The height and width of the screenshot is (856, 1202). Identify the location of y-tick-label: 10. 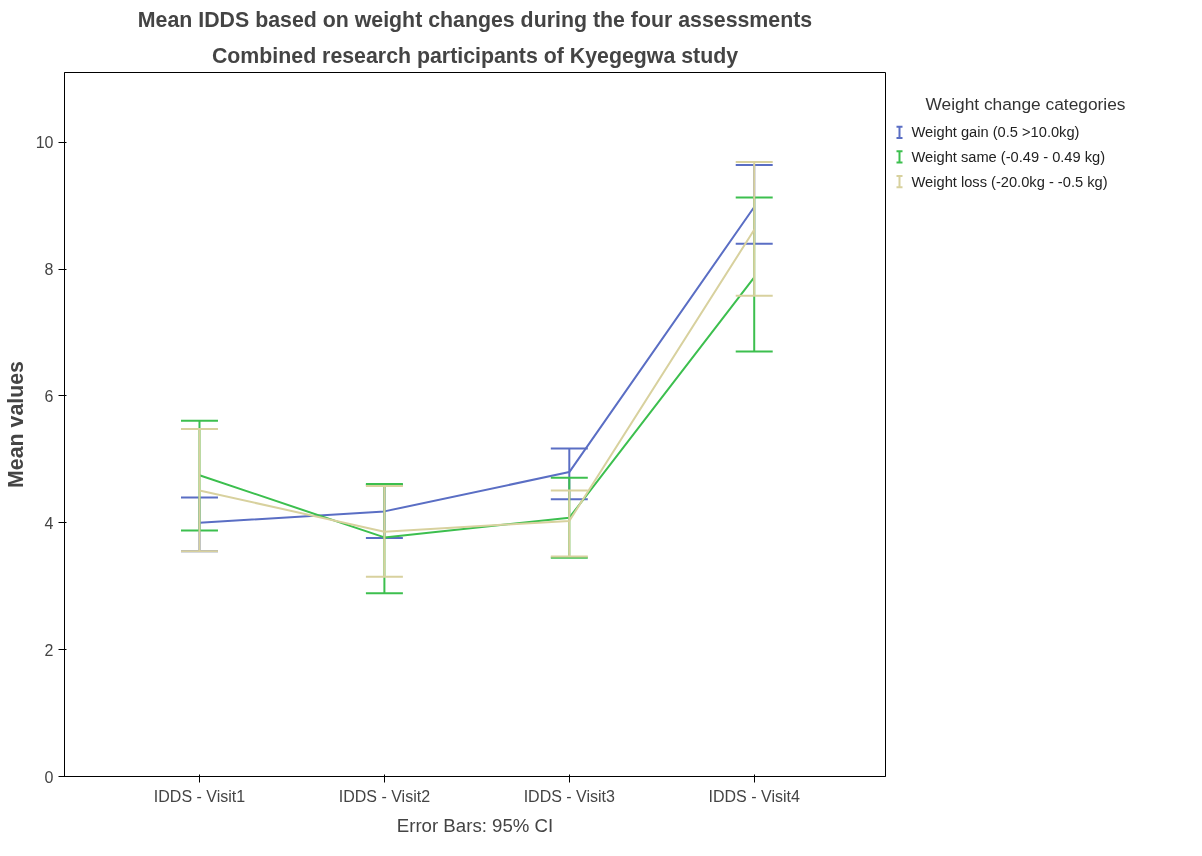
(44, 143).